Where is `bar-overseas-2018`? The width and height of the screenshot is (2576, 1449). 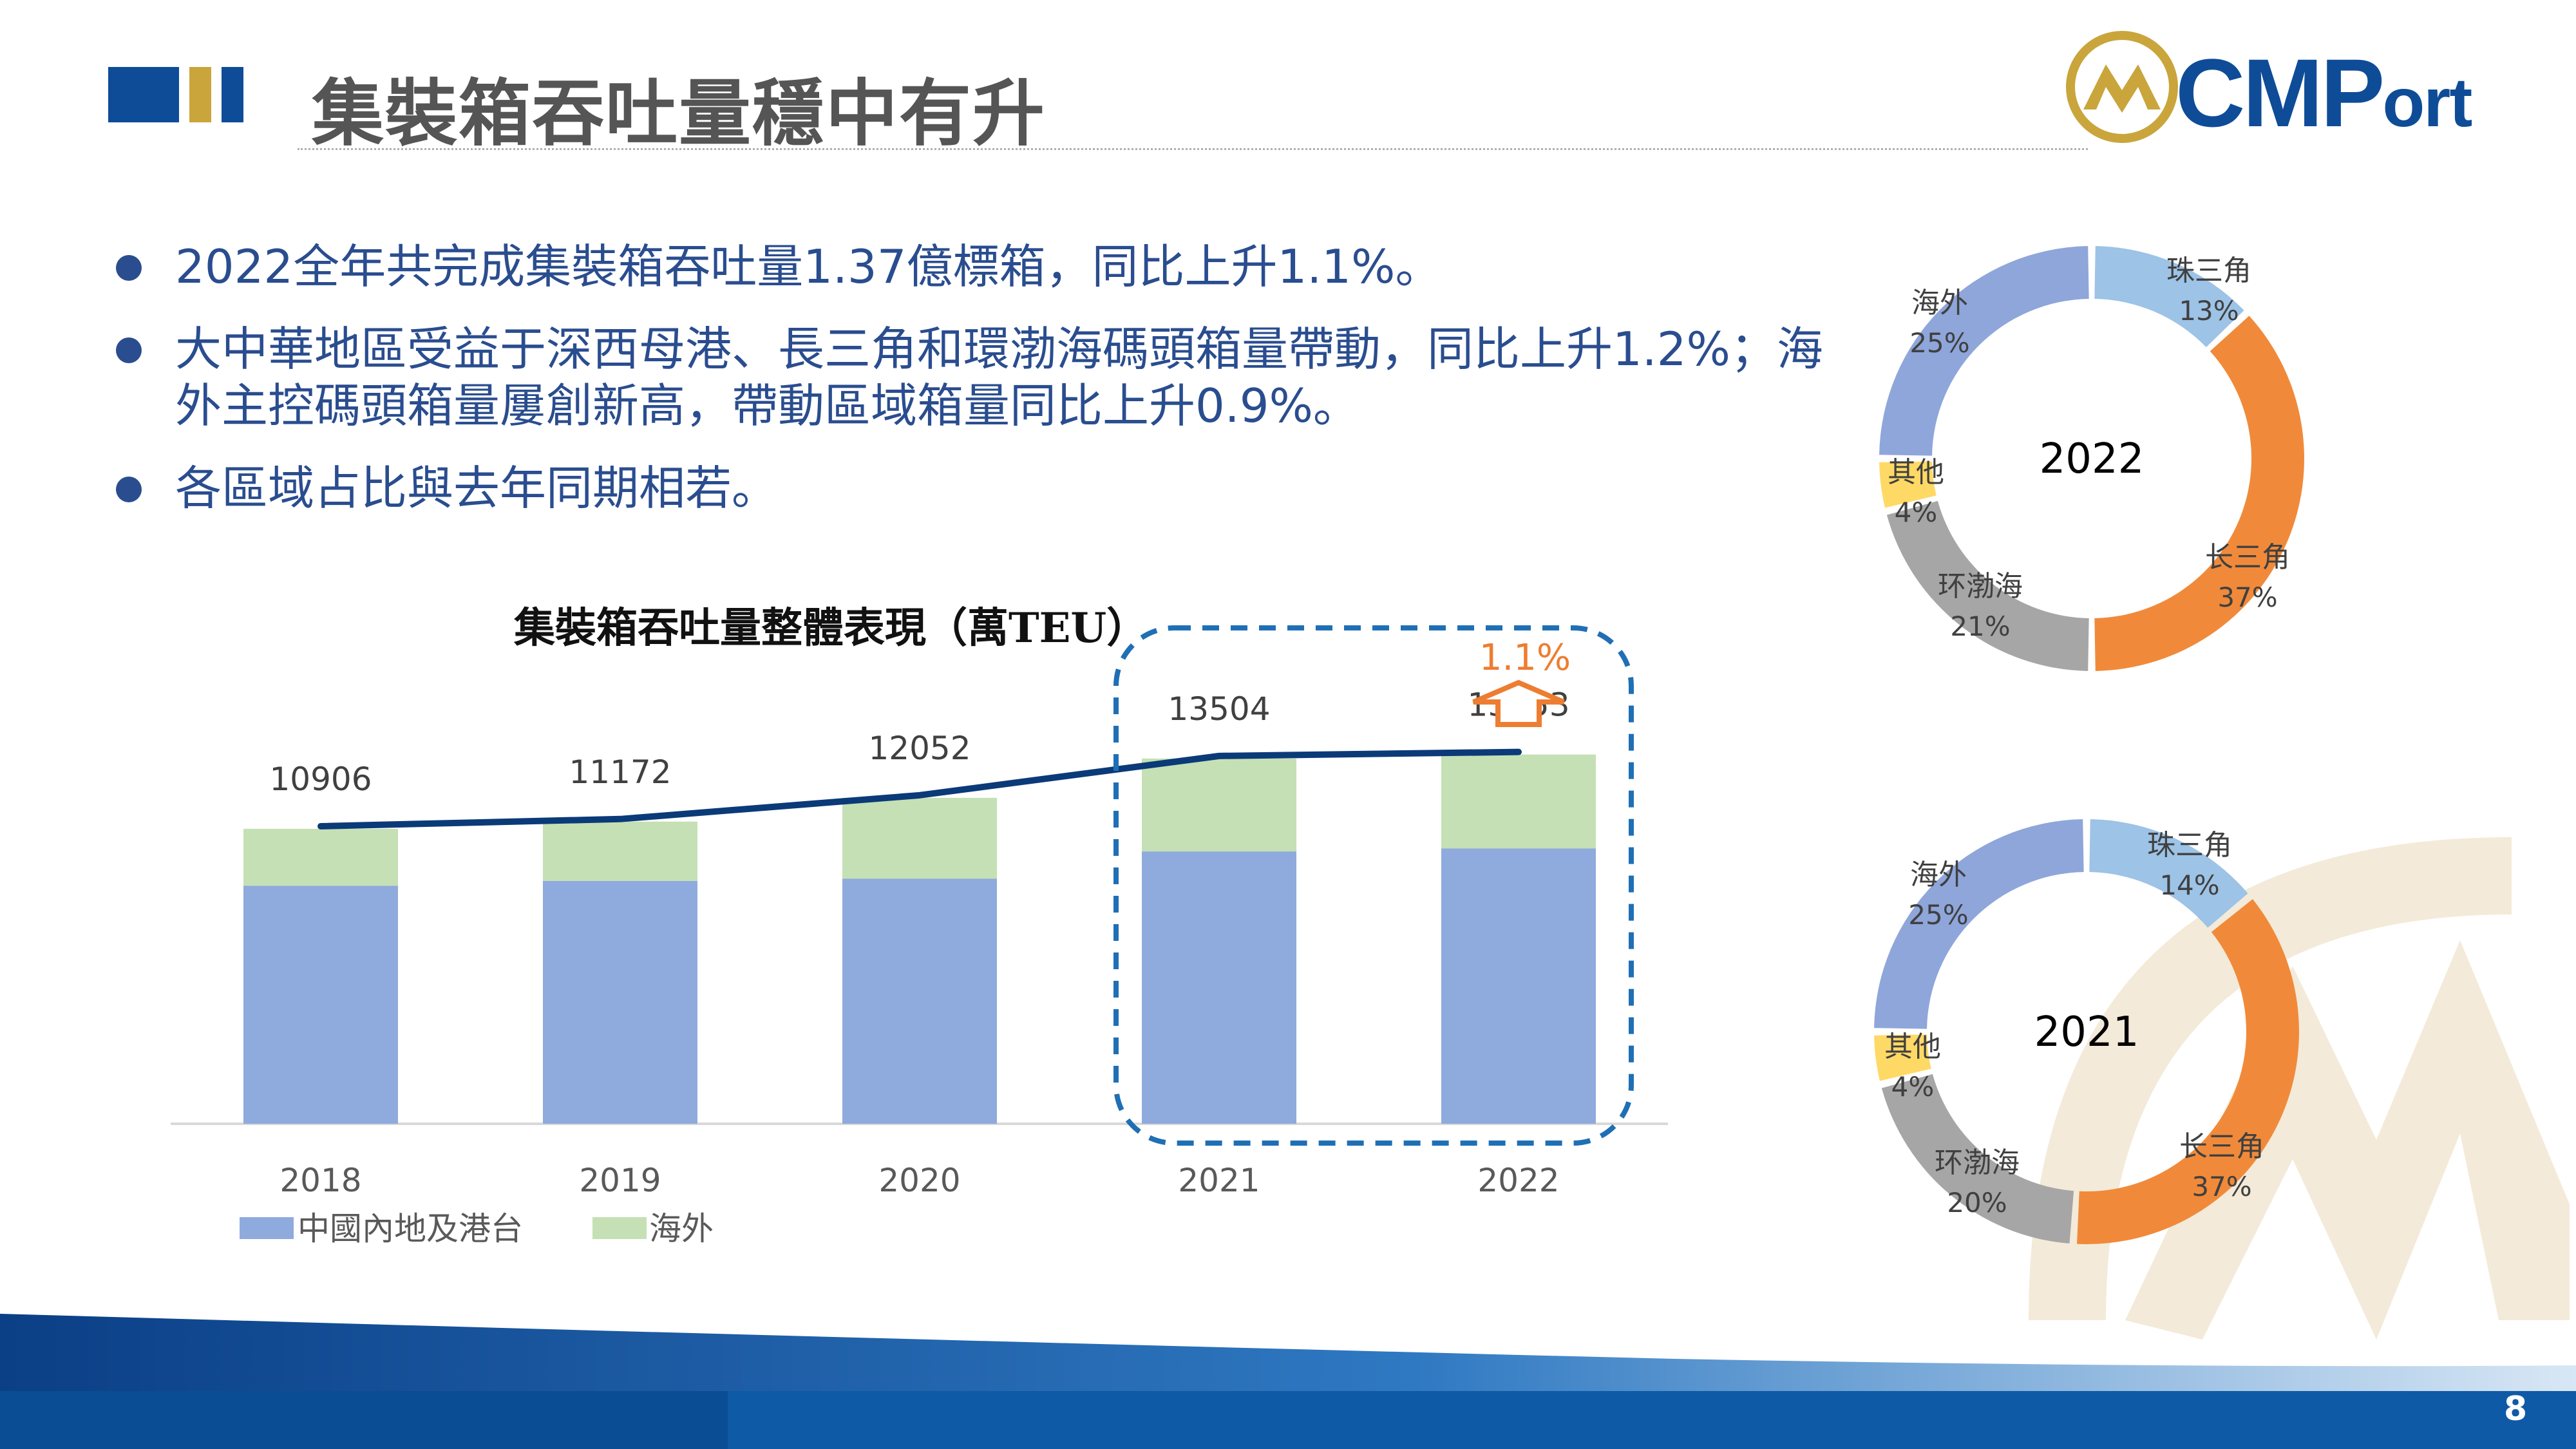 bar-overseas-2018 is located at coordinates (320, 857).